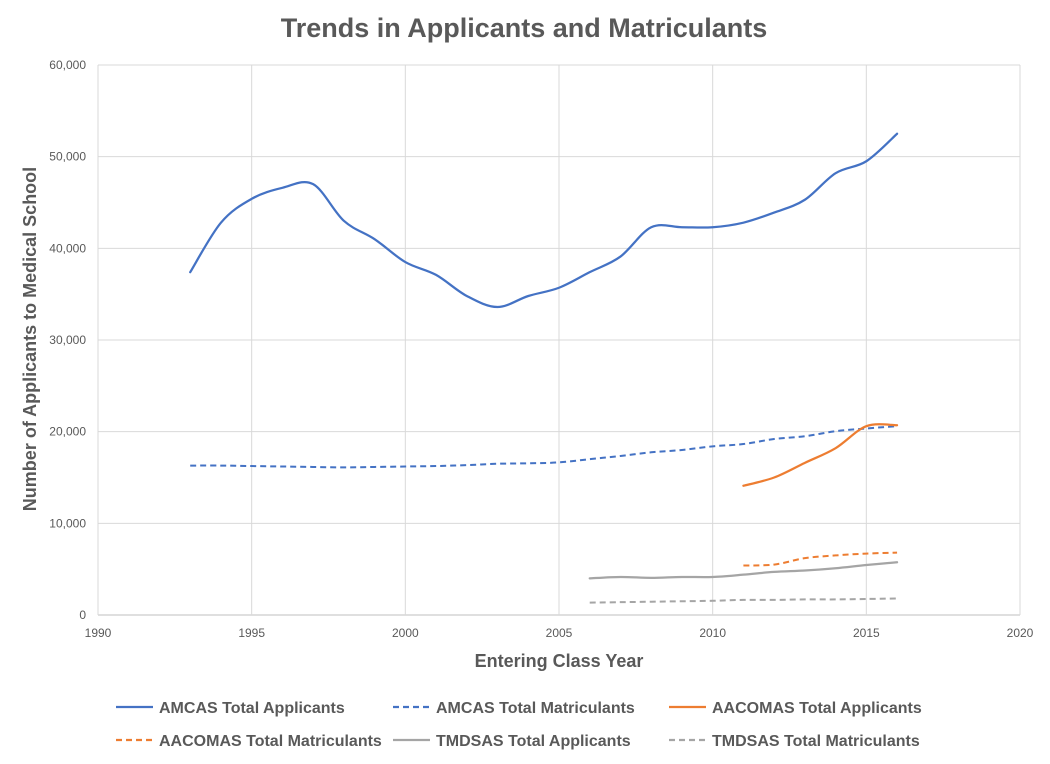  I want to click on legend-item-aacomas-total-matriculants: AACOMAS Total Matriculants, so click(249, 741).